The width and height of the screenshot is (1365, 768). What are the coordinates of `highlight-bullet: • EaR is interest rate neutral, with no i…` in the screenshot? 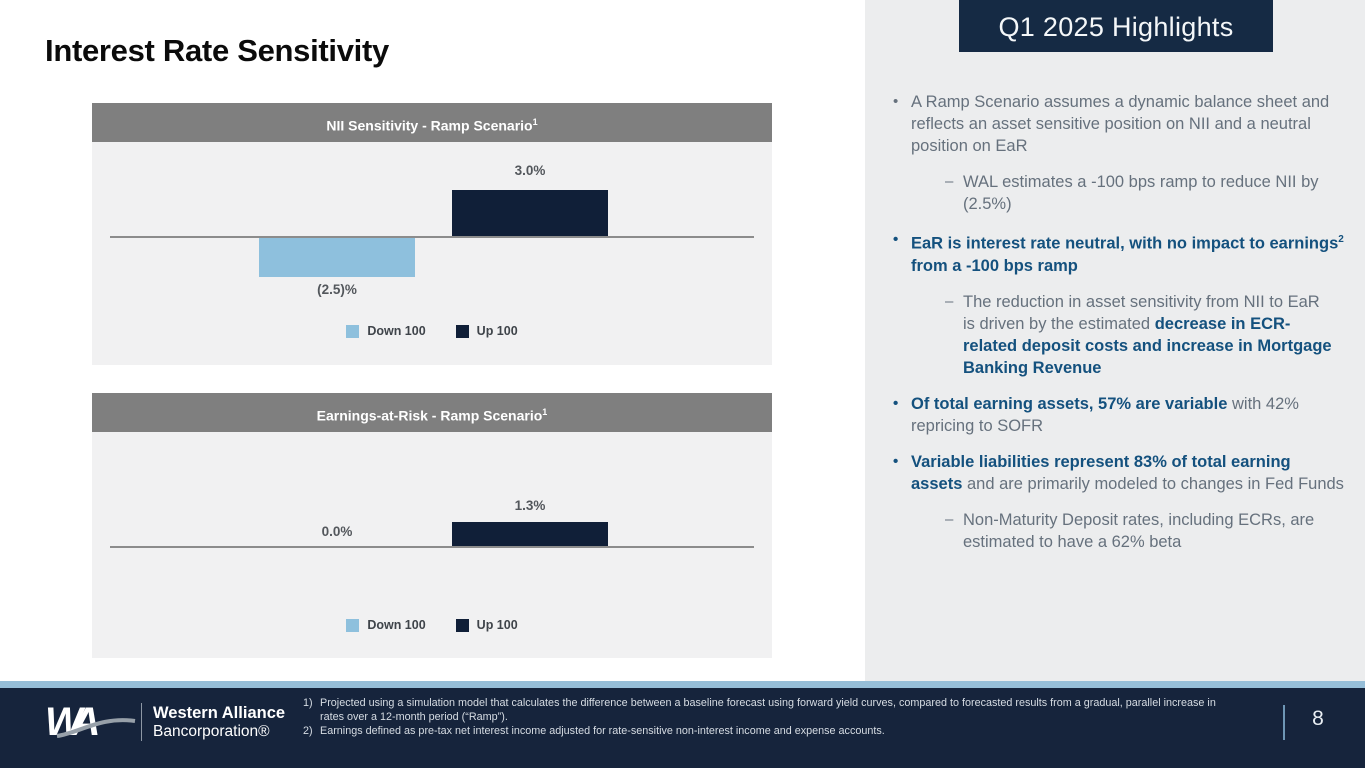 It's located at (1124, 253).